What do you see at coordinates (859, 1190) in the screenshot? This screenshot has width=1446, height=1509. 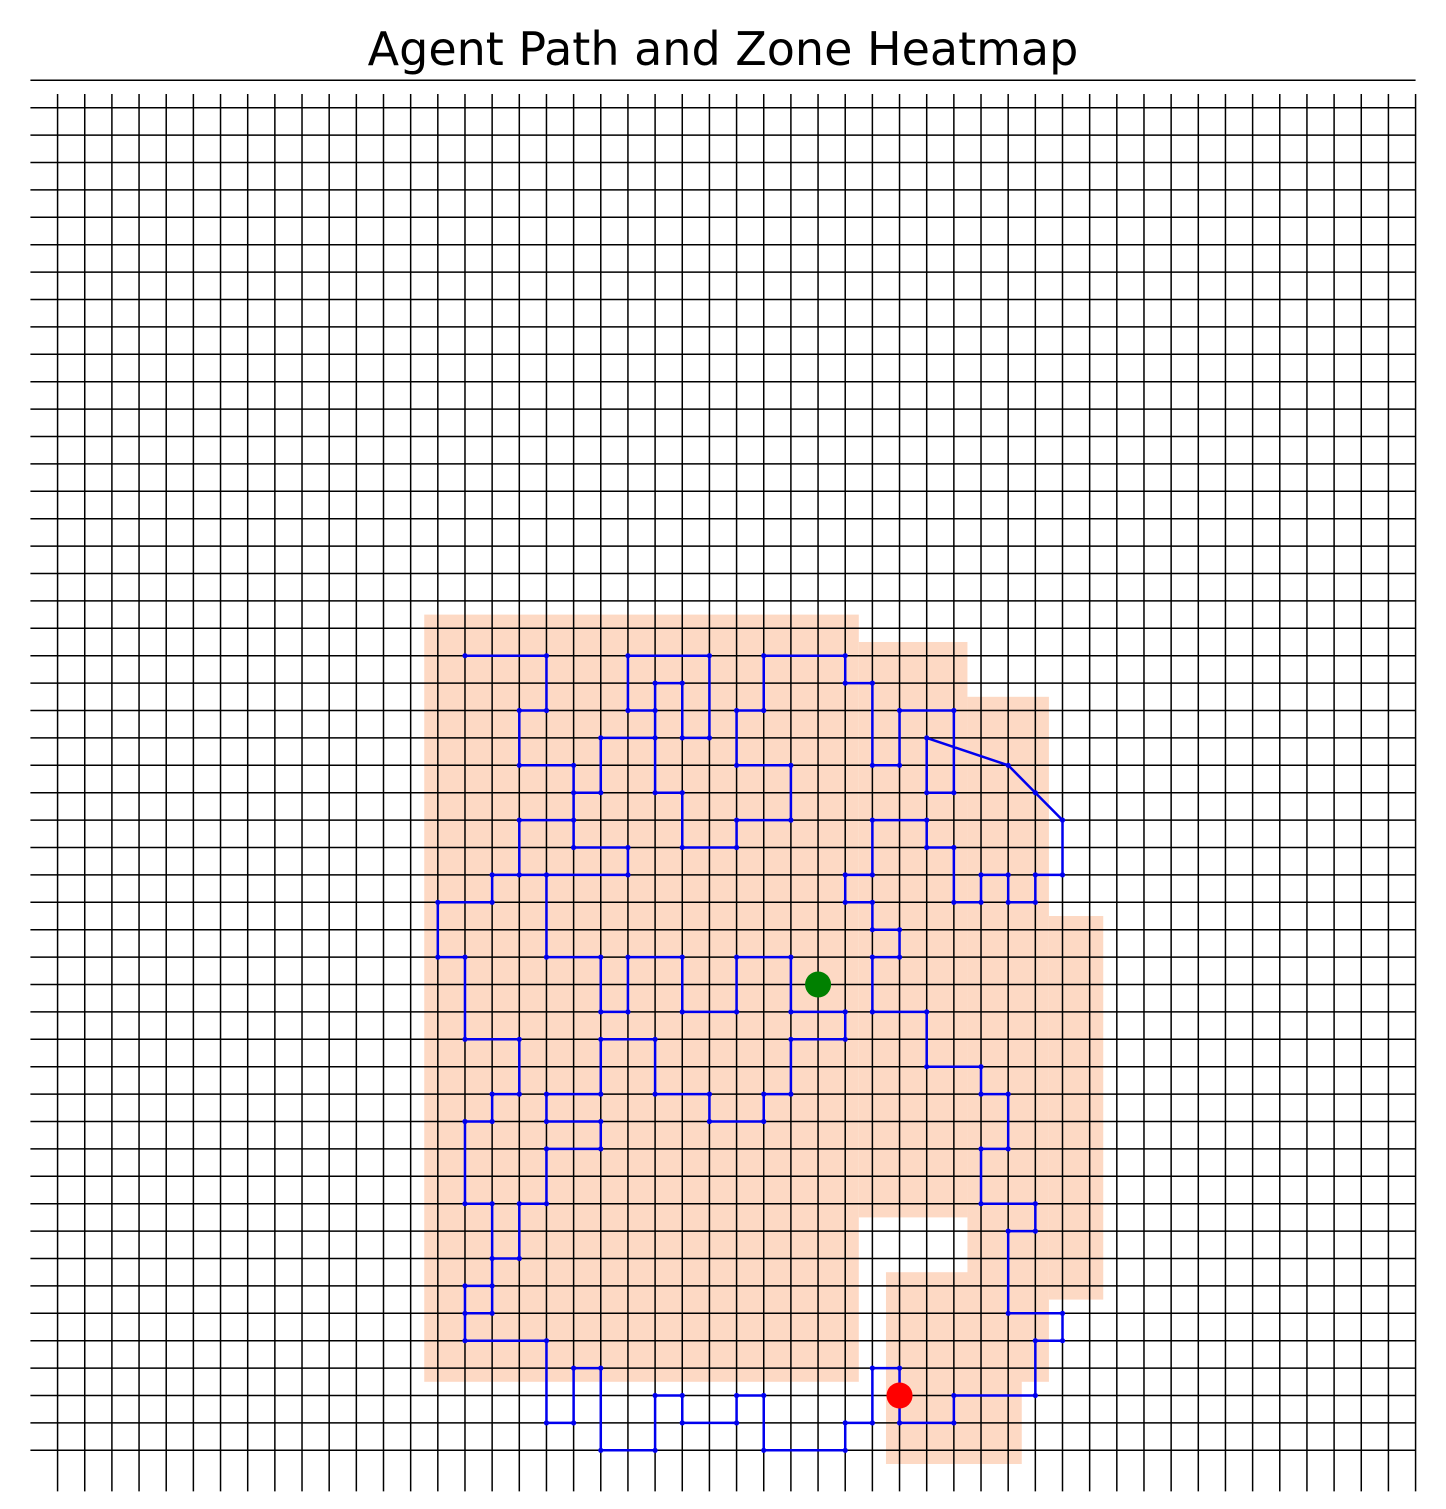 I see `marker-layer` at bounding box center [859, 1190].